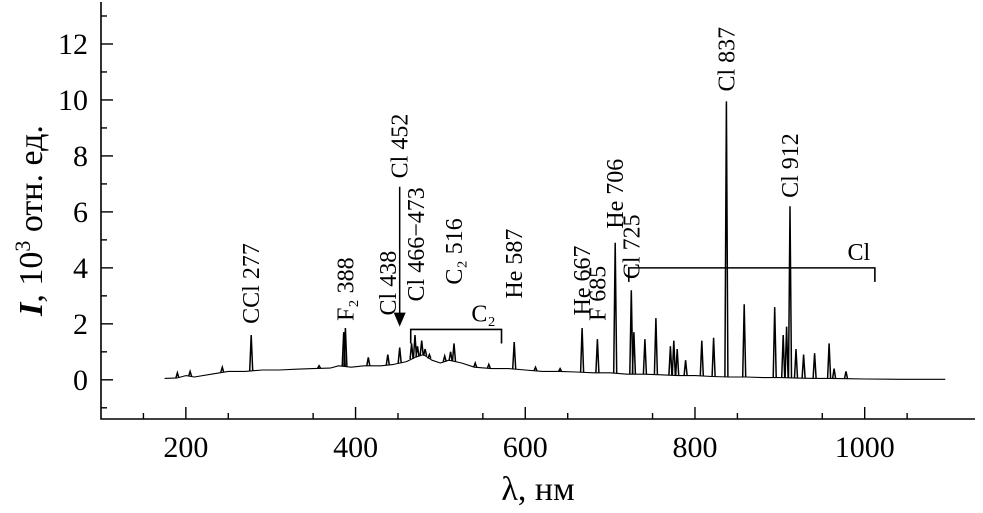 Image resolution: width=983 pixels, height=513 pixels. What do you see at coordinates (399, 319) in the screenshot?
I see `peak-arrow-head` at bounding box center [399, 319].